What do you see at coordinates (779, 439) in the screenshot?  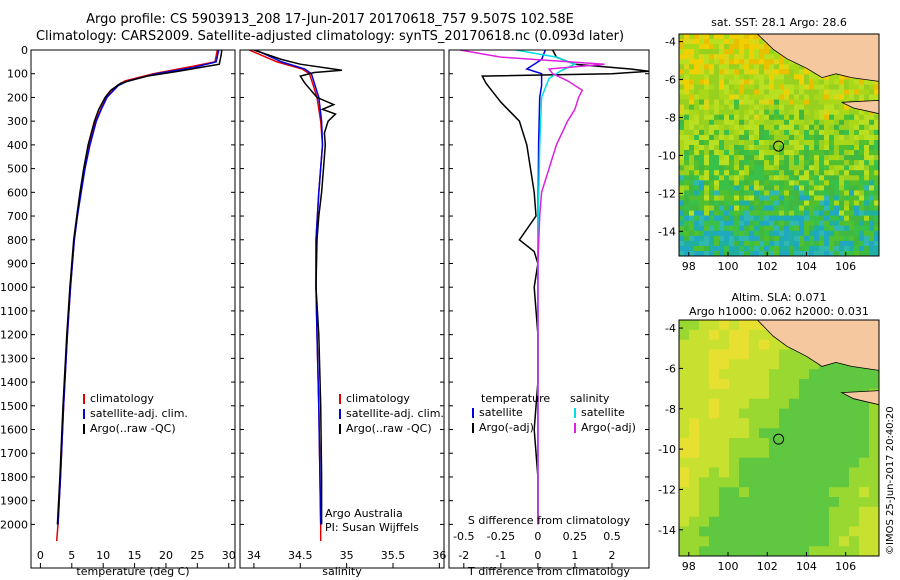 I see `argo-float-marker` at bounding box center [779, 439].